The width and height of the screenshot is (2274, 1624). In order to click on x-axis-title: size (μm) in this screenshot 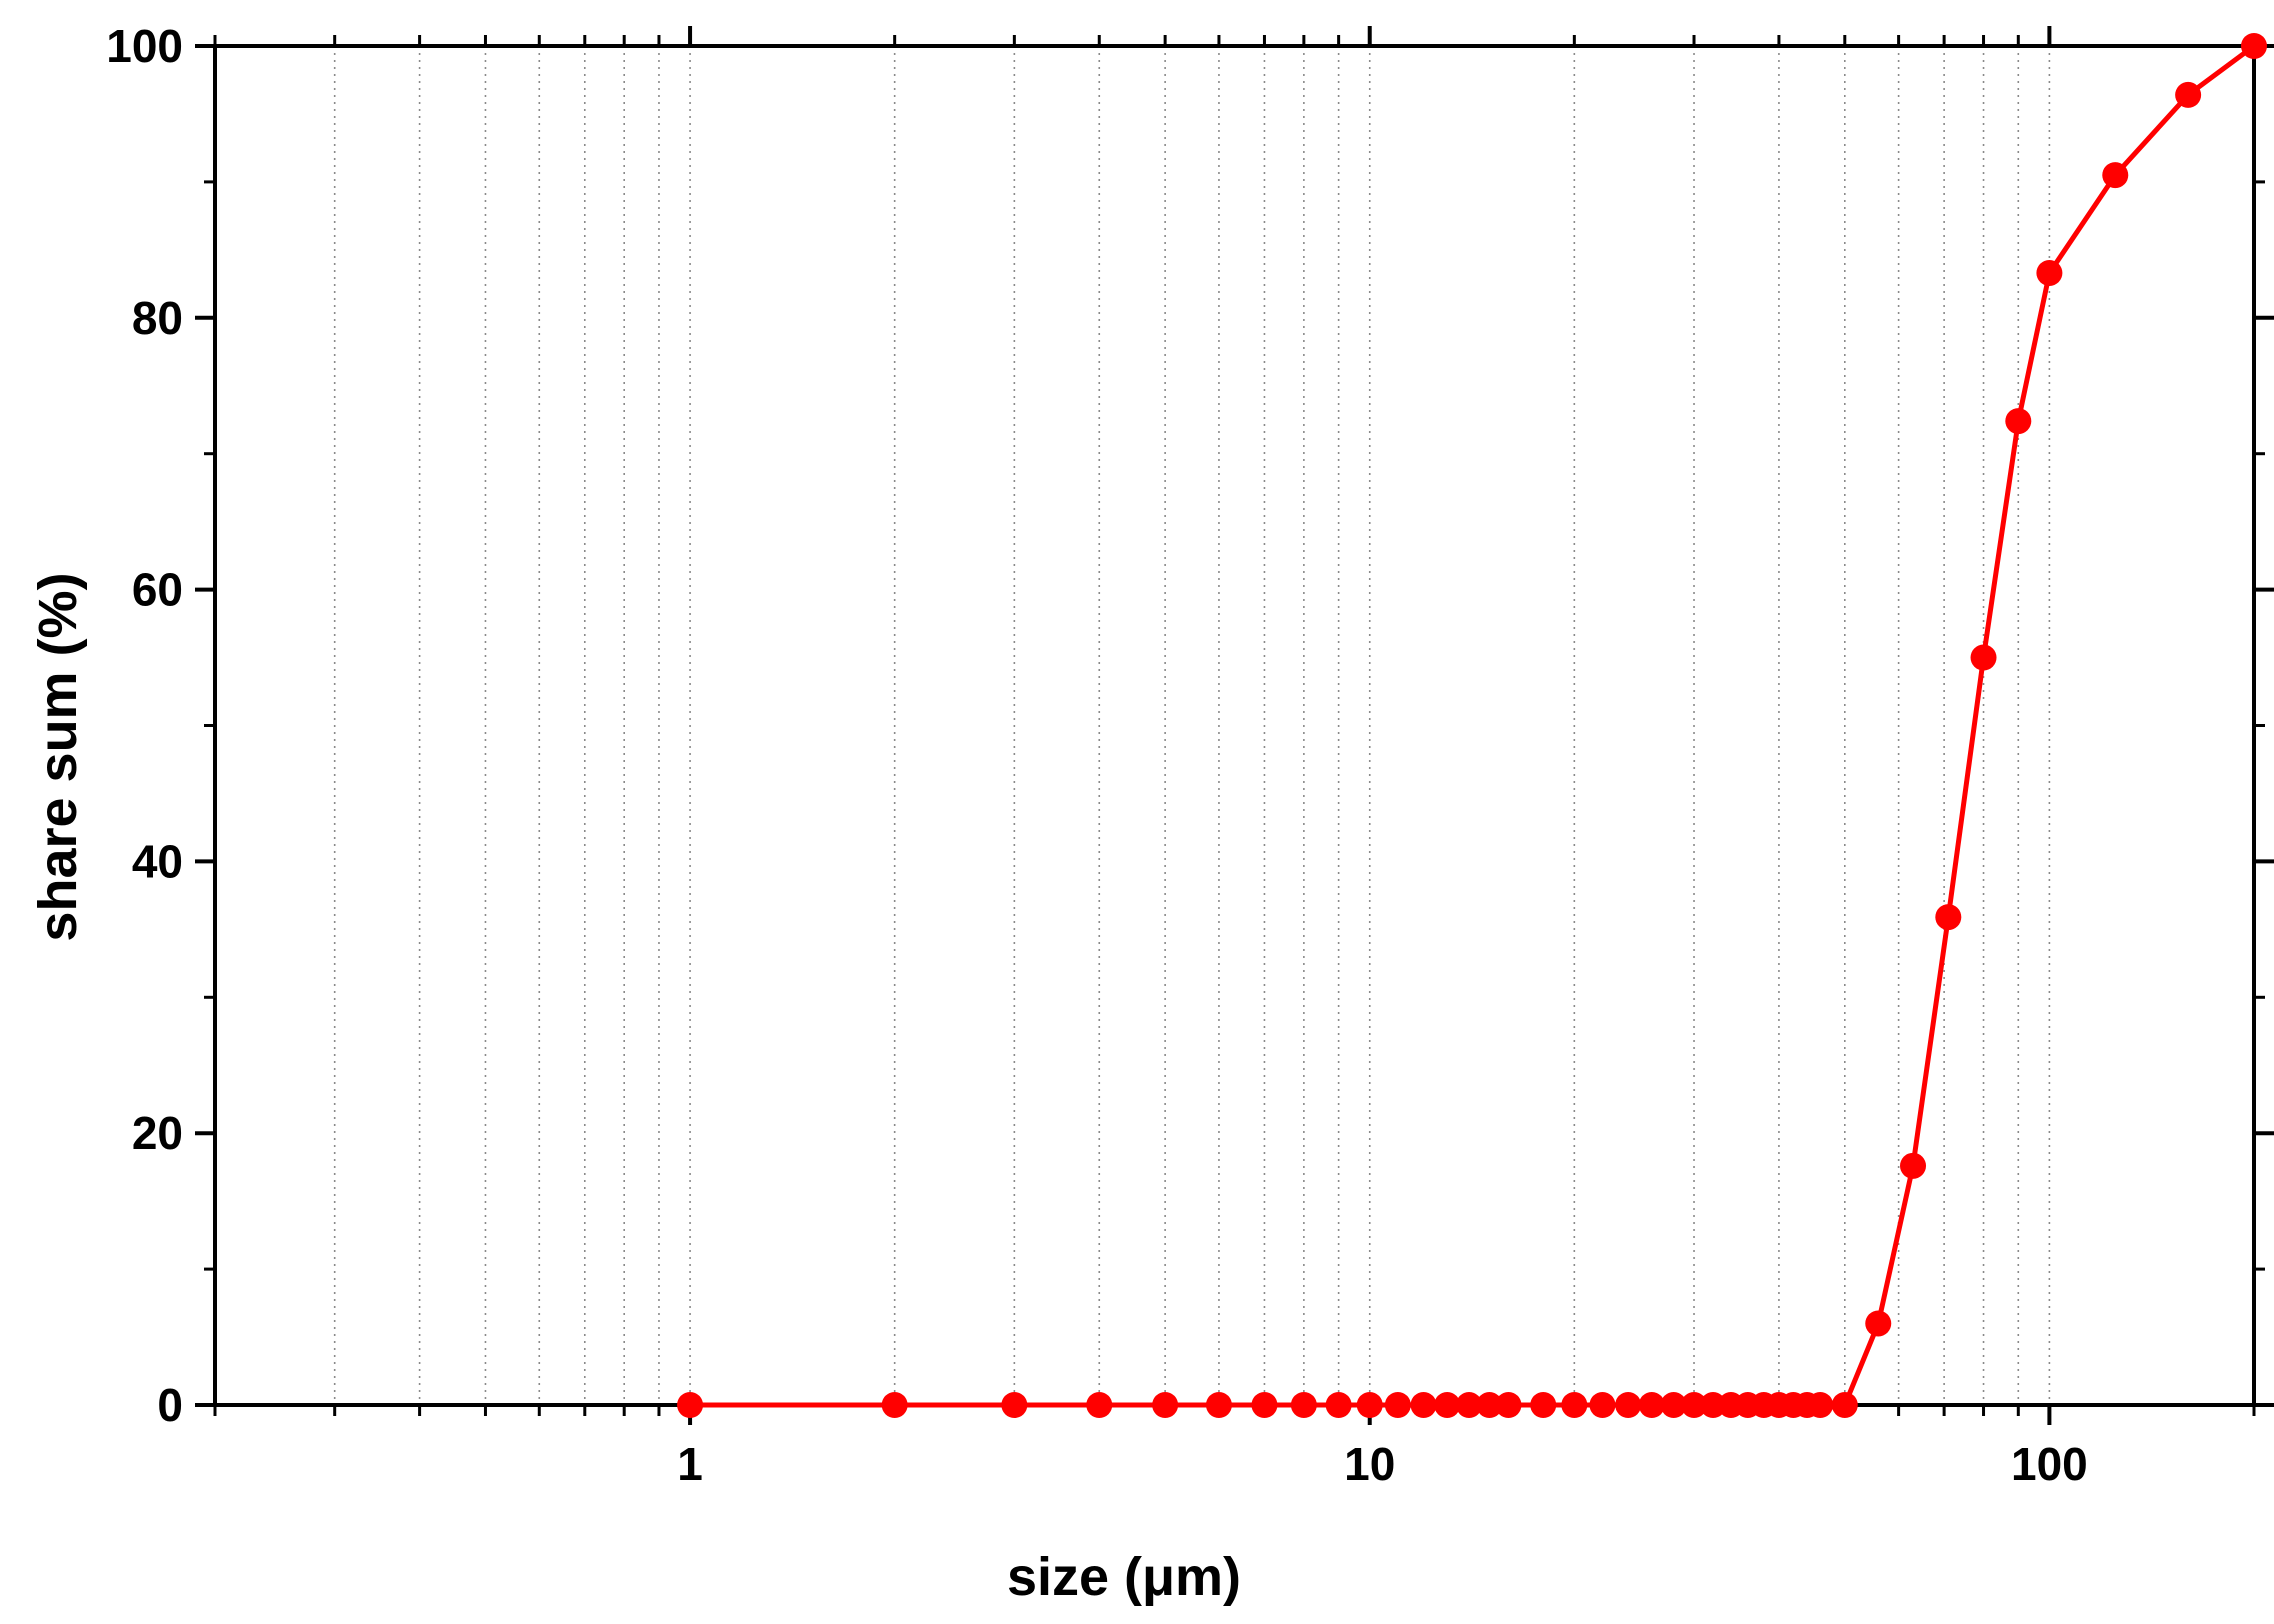, I will do `click(1124, 1577)`.